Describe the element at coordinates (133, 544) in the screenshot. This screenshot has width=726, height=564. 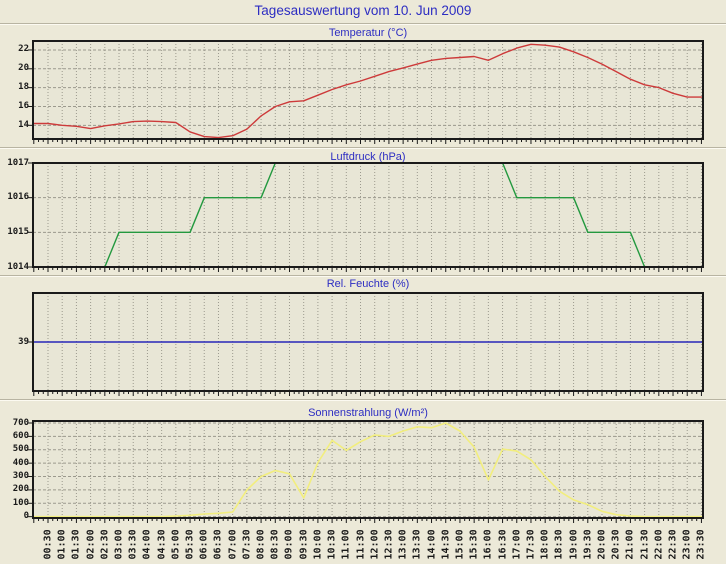
I see `x-axis-label: 03:30` at that location.